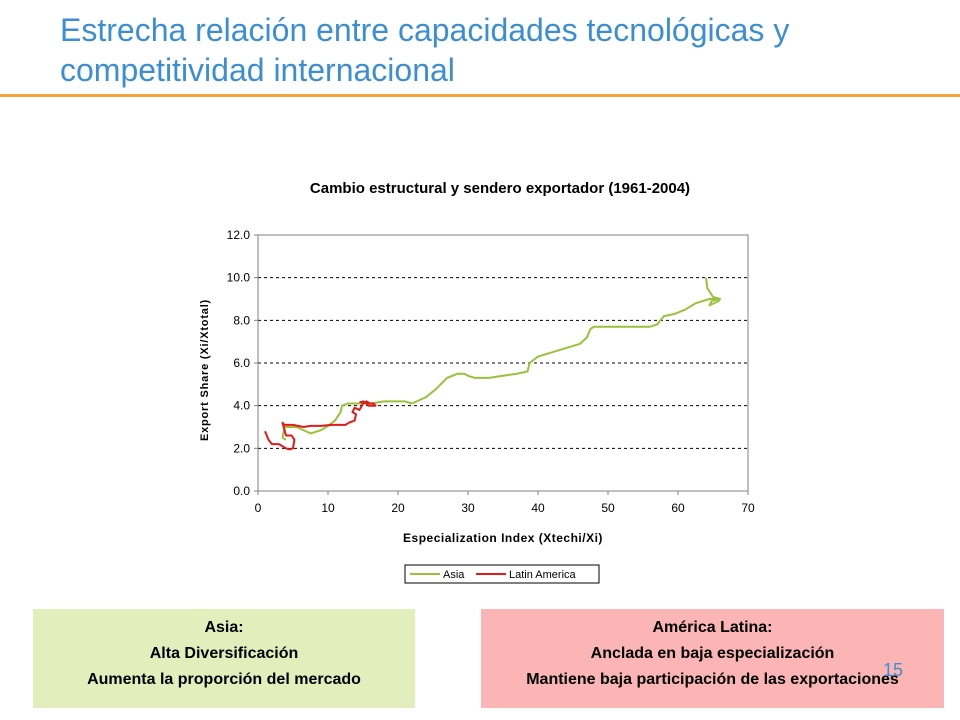 Image resolution: width=960 pixels, height=720 pixels. What do you see at coordinates (712, 627) in the screenshot?
I see `latam-box-heading: América Latina:` at bounding box center [712, 627].